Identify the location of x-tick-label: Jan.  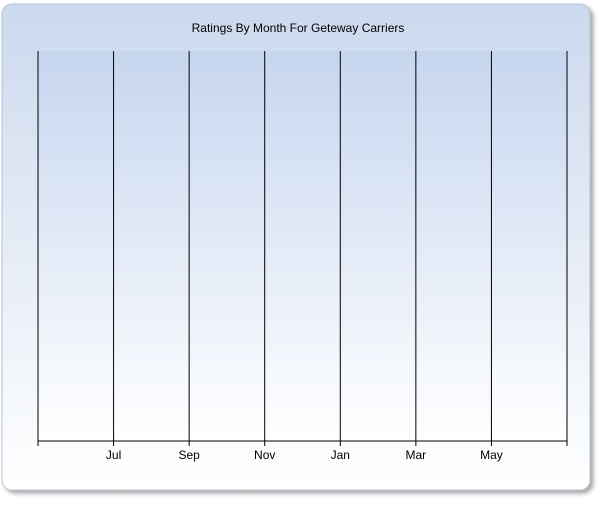
(340, 455).